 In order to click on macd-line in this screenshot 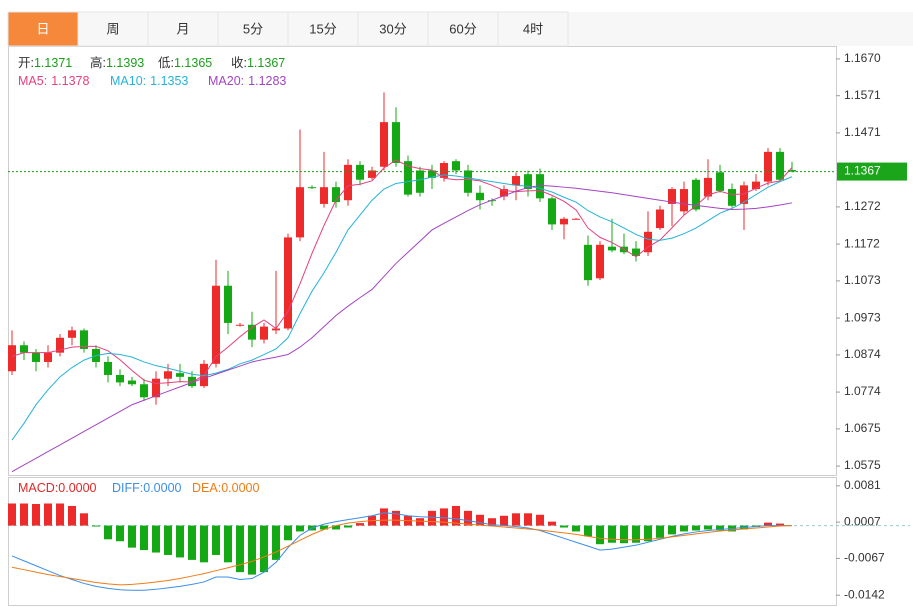, I will do `click(402, 552)`.